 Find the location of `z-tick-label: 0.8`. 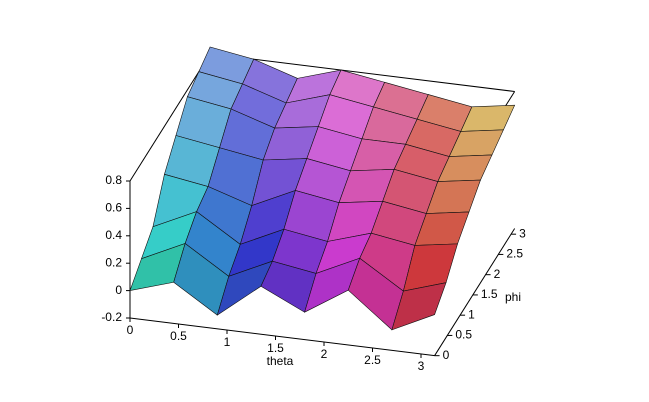

z-tick-label: 0.8 is located at coordinates (113, 180).